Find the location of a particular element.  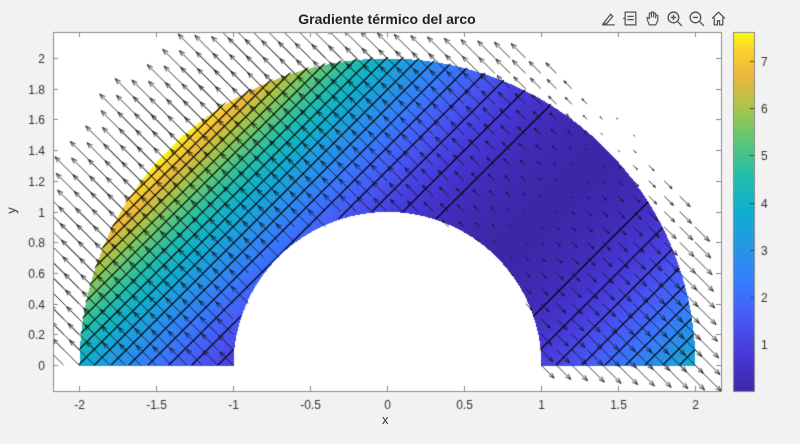

zoom-in-icon is located at coordinates (674, 18).